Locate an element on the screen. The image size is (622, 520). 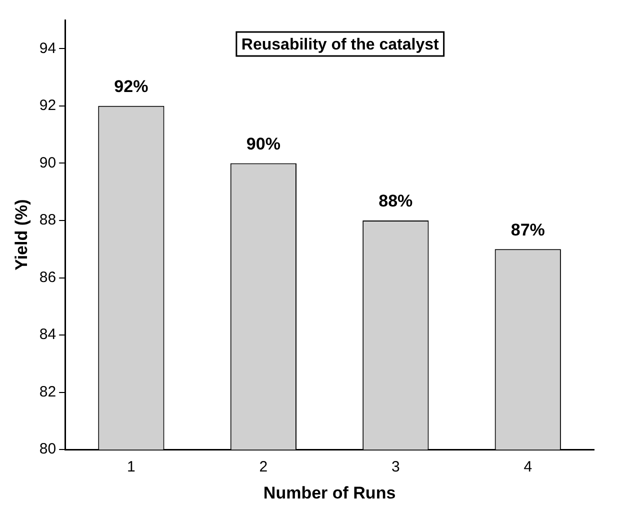
y-tick-label: 92 is located at coordinates (47, 105).